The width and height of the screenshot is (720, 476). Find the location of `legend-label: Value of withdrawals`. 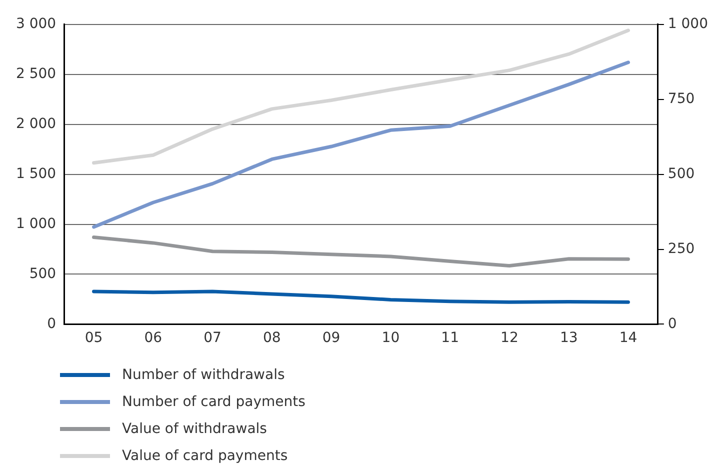

legend-label: Value of withdrawals is located at coordinates (194, 428).